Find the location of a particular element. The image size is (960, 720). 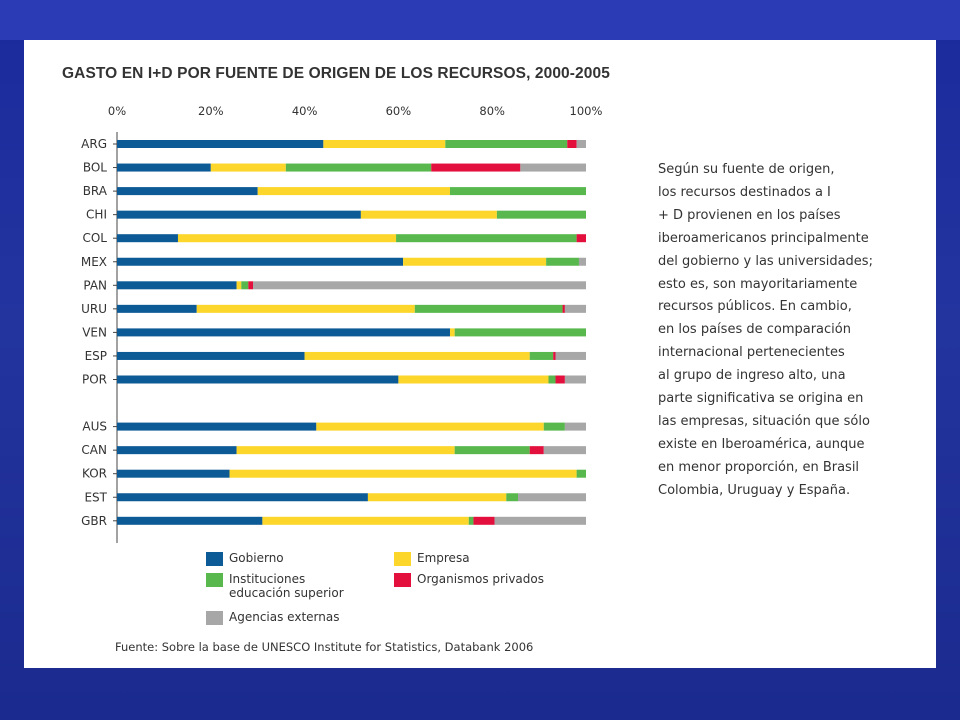

y-category-label: ESP is located at coordinates (96, 356).